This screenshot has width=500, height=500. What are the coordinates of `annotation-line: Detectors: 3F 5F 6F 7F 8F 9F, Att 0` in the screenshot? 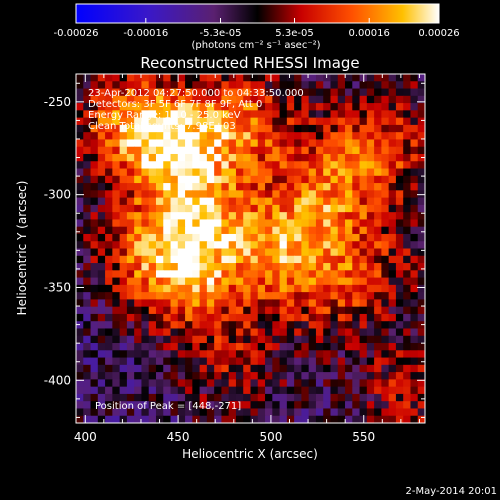 It's located at (175, 104).